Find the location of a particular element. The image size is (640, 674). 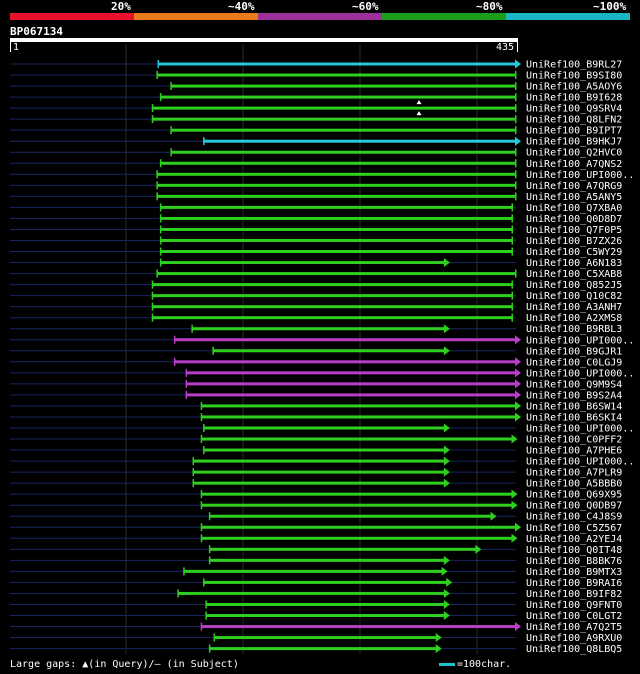

hit-row: UniRef100_Q0IT48 is located at coordinates (316, 550).